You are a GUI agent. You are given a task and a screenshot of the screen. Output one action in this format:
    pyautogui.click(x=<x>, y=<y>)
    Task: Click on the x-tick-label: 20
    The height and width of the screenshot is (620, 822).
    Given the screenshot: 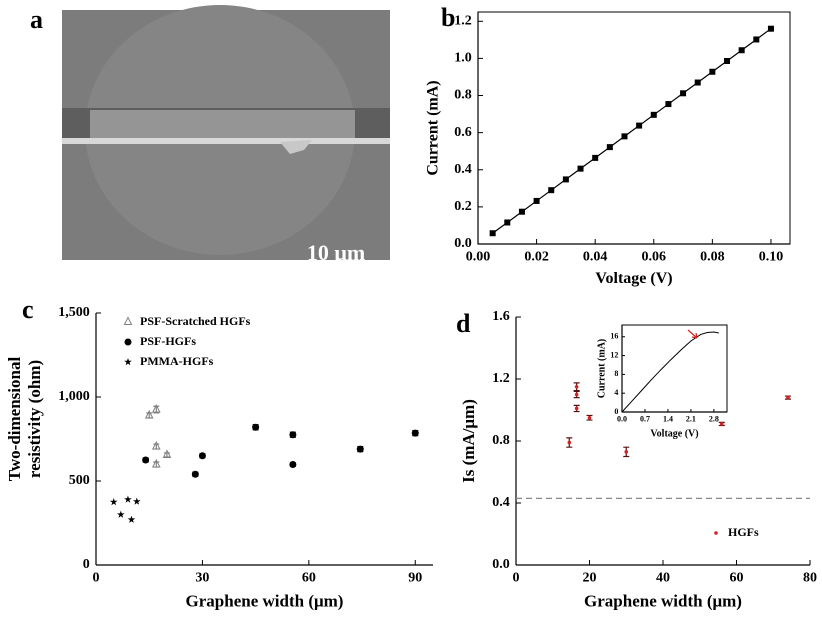 What is the action you would take?
    pyautogui.click(x=590, y=578)
    